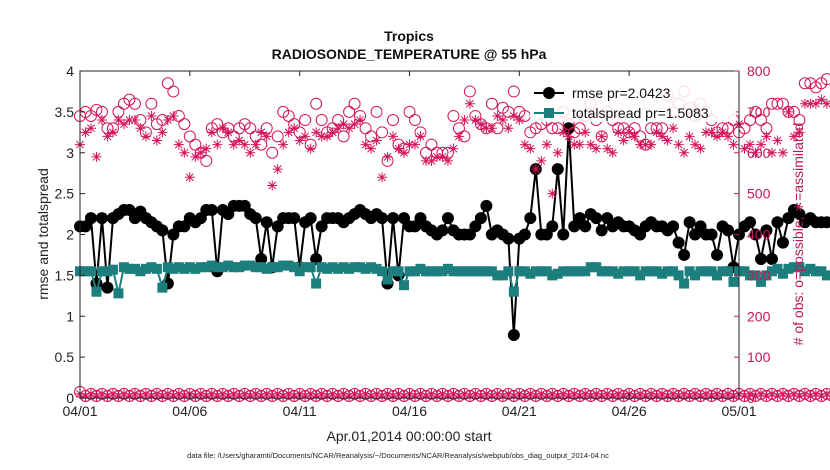 The width and height of the screenshot is (830, 470). What do you see at coordinates (633, 101) in the screenshot?
I see `legend: rmse pr=2.0423 totalspread pr=1.5083` at bounding box center [633, 101].